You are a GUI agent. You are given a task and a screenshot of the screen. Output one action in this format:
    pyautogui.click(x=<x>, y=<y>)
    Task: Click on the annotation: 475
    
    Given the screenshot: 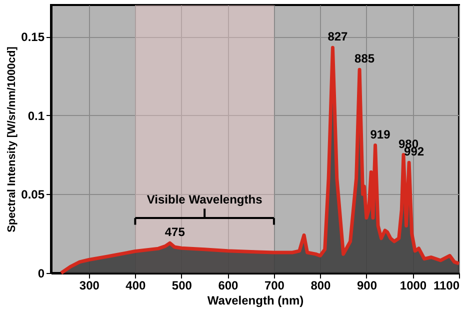 What is the action you would take?
    pyautogui.click(x=175, y=232)
    